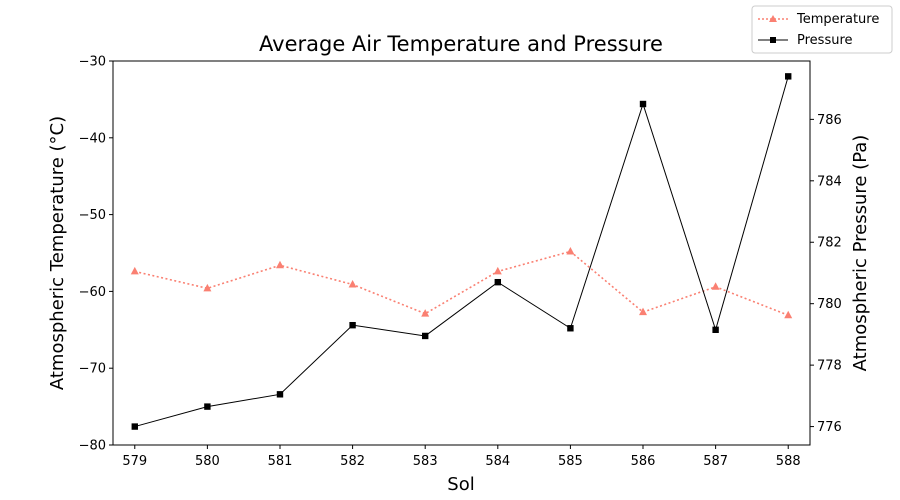 This screenshot has height=500, width=900. I want to click on legend-temperature-label: Temperature, so click(837, 19).